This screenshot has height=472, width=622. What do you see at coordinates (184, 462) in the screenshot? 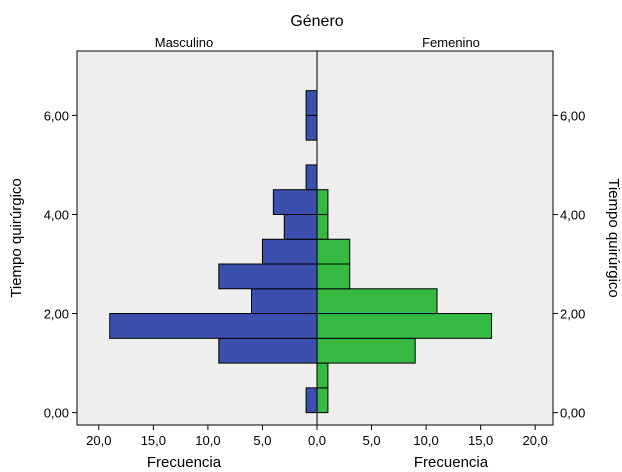
I see `x-axis-title-left: Frecuencia` at bounding box center [184, 462].